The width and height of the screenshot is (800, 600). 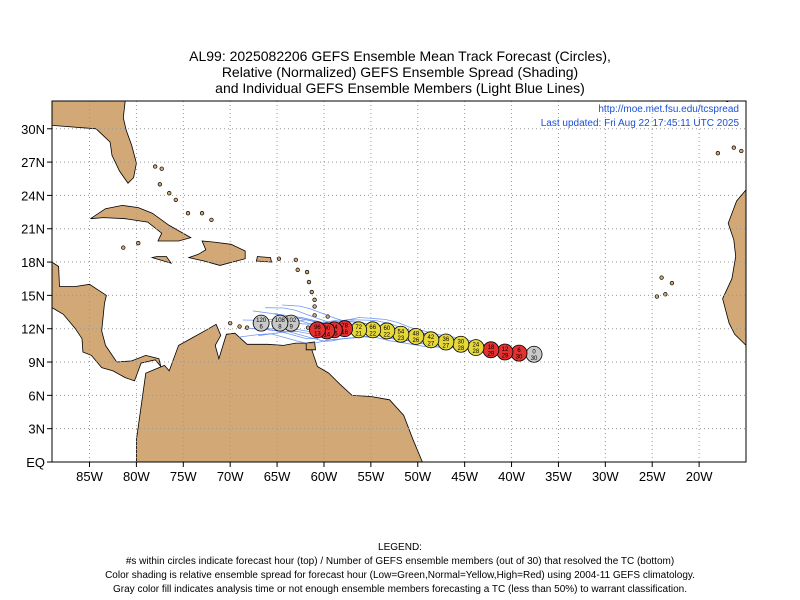 What do you see at coordinates (699, 476) in the screenshot?
I see `lon-label: 20W` at bounding box center [699, 476].